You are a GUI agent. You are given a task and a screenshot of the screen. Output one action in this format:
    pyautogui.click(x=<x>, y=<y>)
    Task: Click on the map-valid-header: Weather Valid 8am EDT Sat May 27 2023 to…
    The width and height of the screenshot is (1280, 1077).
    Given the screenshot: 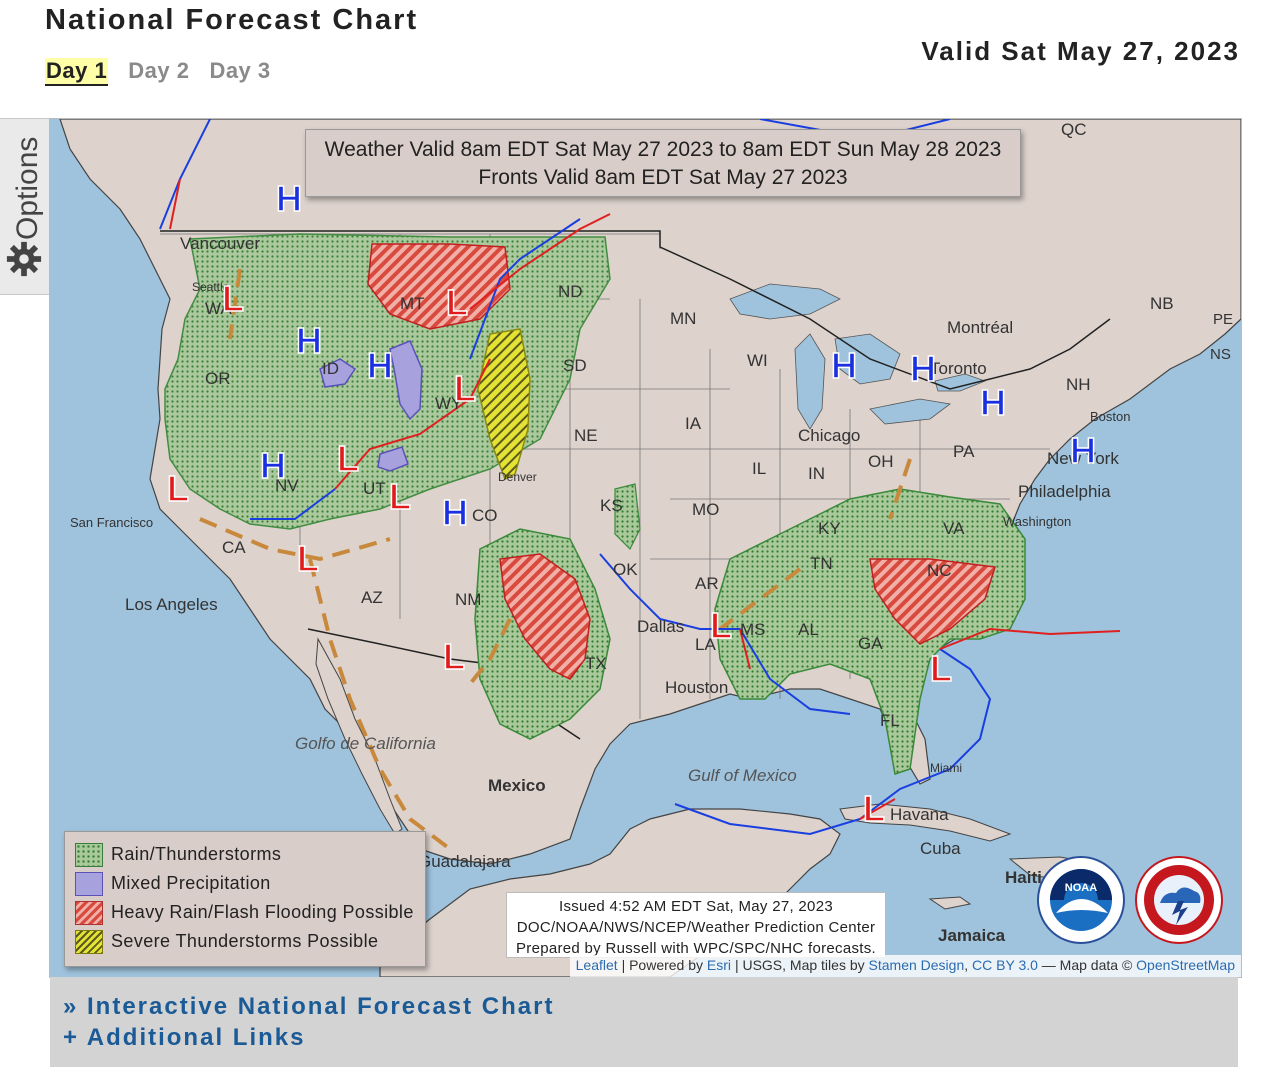 What is the action you would take?
    pyautogui.click(x=663, y=163)
    